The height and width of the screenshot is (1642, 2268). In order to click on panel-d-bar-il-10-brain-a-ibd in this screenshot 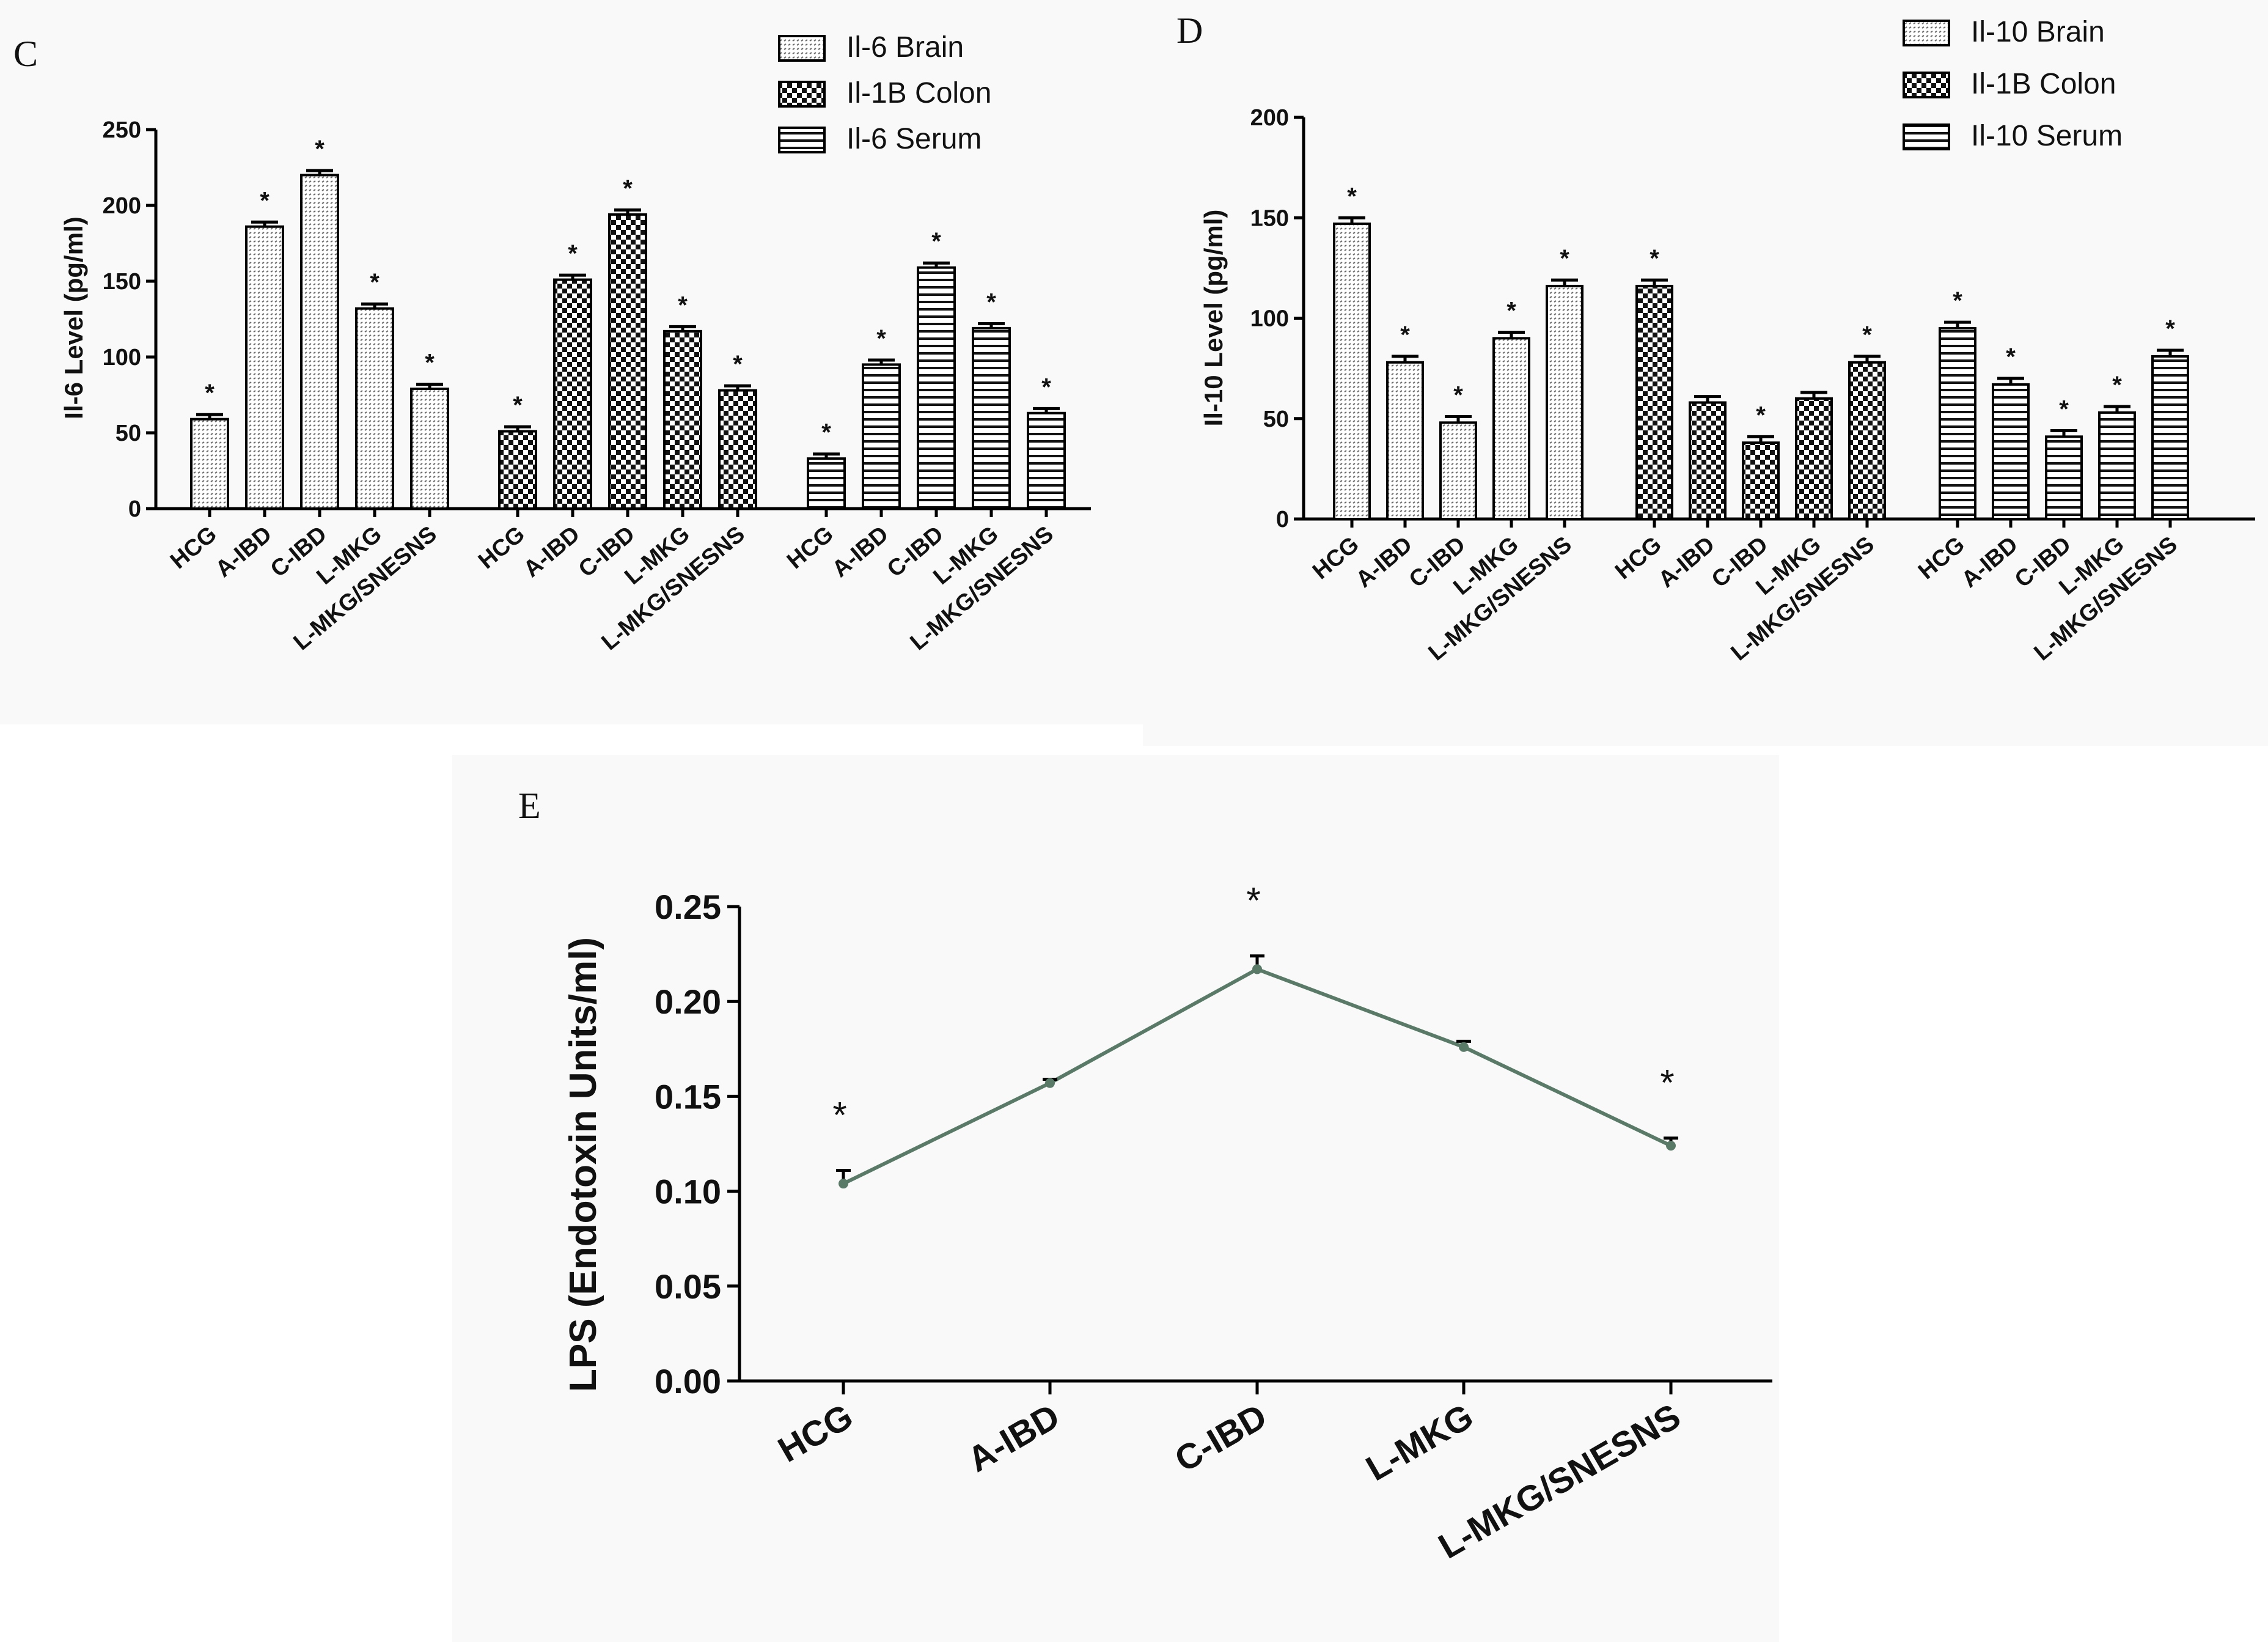, I will do `click(1405, 441)`.